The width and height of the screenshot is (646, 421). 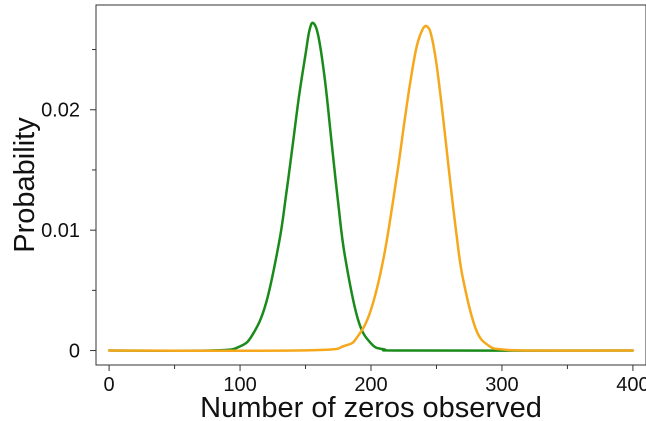 I want to click on x-tick-label: 400, so click(x=631, y=385).